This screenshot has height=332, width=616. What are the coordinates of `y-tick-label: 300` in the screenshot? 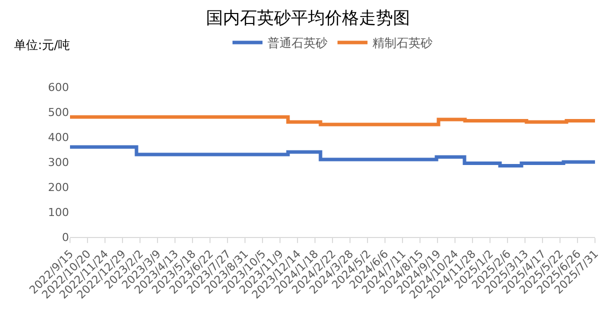 It's located at (58, 162).